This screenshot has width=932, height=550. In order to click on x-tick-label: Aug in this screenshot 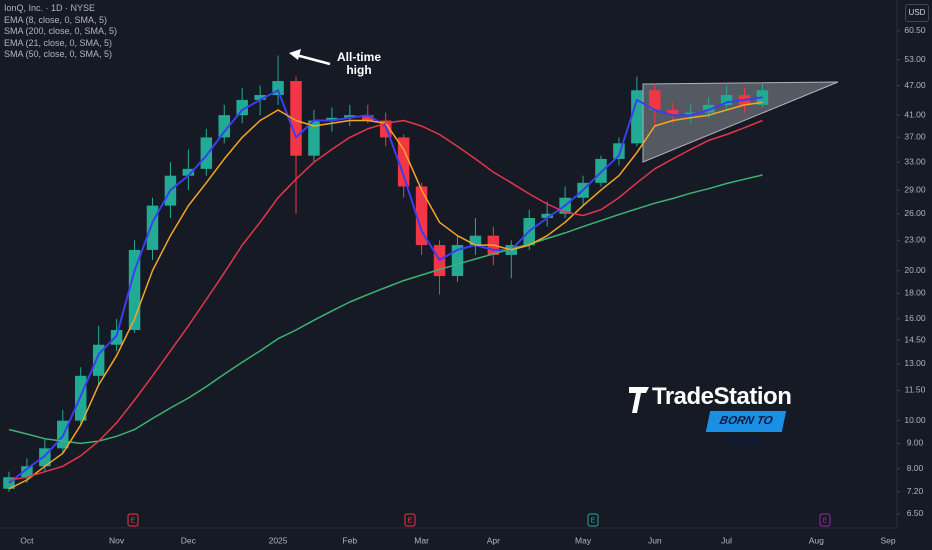, I will do `click(816, 540)`.